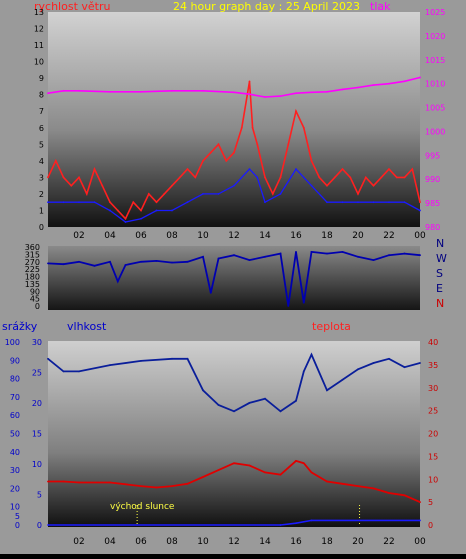 Image resolution: width=466 pixels, height=559 pixels. What do you see at coordinates (234, 195) in the screenshot?
I see `wind-average-line` at bounding box center [234, 195].